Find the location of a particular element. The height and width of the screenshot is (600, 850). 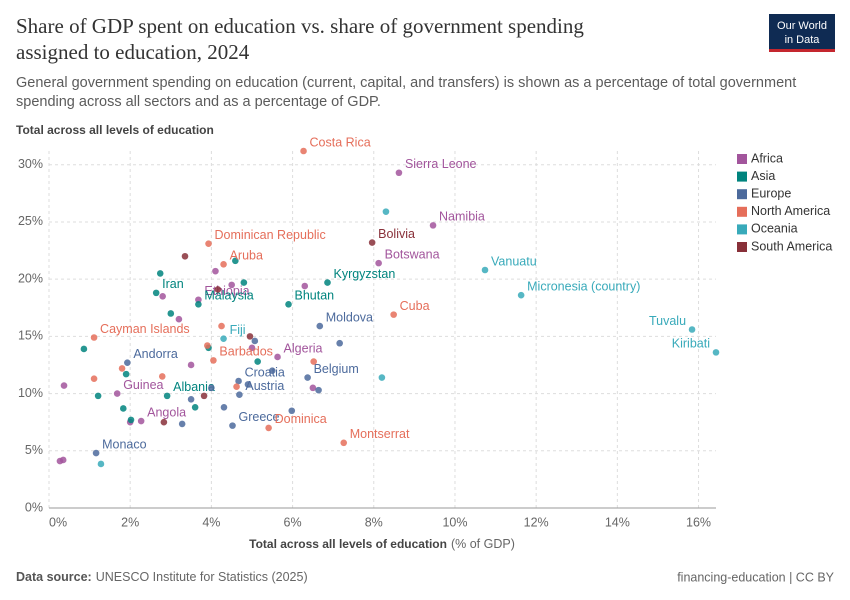

legend-label: Africa is located at coordinates (767, 158).